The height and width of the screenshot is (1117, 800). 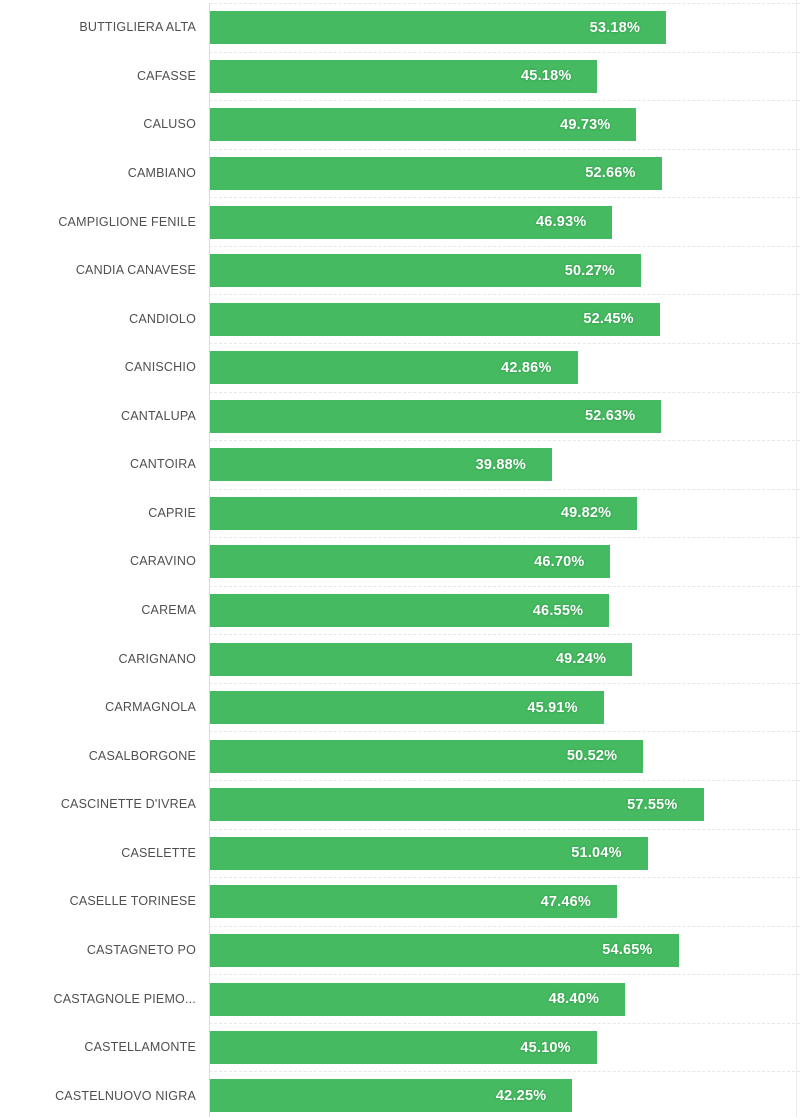 I want to click on bar: 52.45%, so click(x=435, y=319).